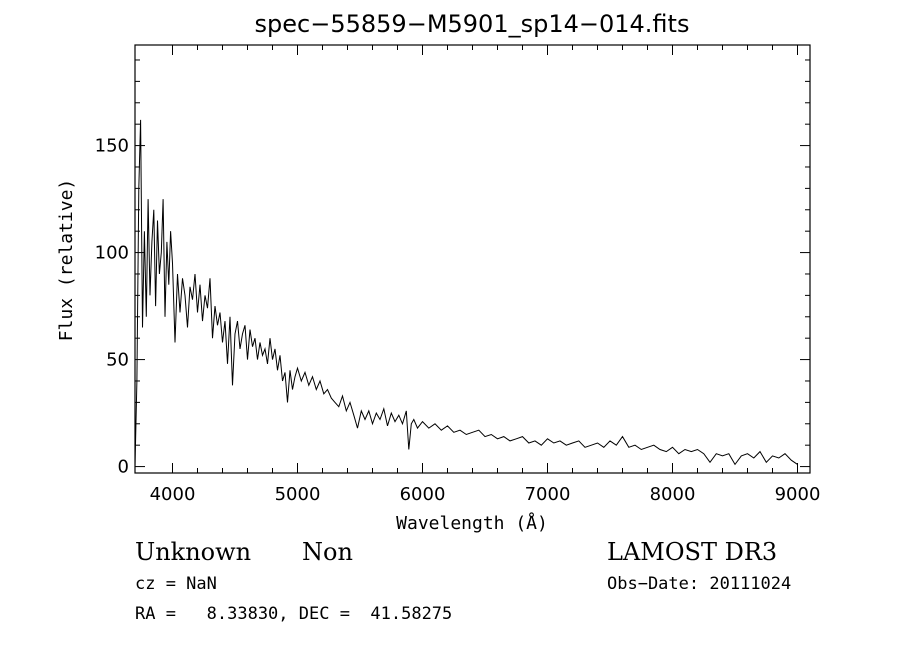 The width and height of the screenshot is (900, 649). Describe the element at coordinates (327, 552) in the screenshot. I see `object-subclass: Non` at that location.